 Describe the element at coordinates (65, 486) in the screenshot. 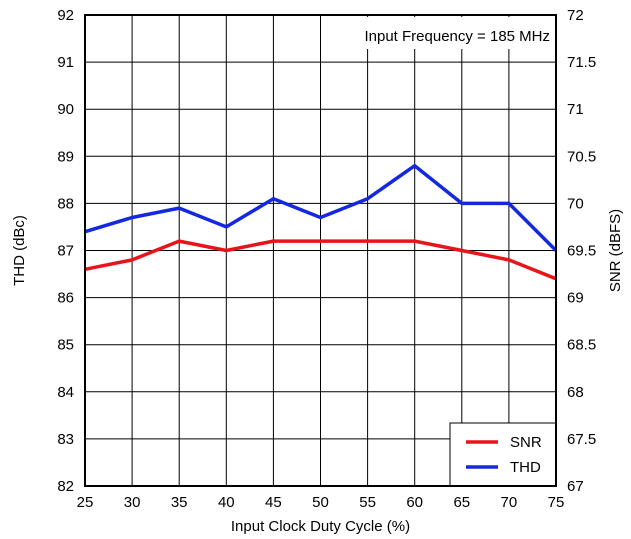

I see `left-y-tick-label: 82` at that location.